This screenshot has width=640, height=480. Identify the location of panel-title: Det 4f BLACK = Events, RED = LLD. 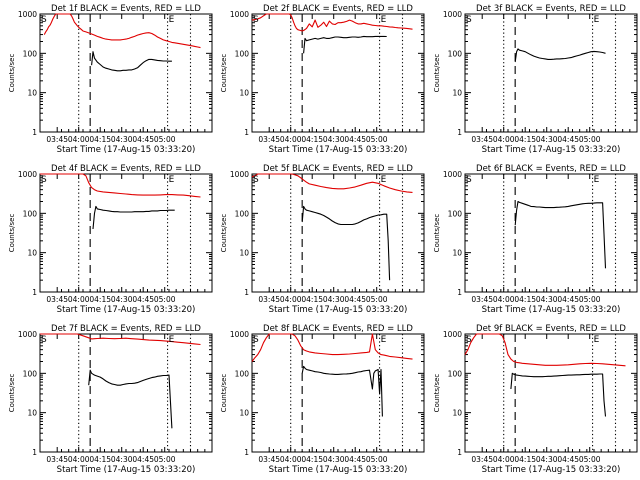
(126, 169).